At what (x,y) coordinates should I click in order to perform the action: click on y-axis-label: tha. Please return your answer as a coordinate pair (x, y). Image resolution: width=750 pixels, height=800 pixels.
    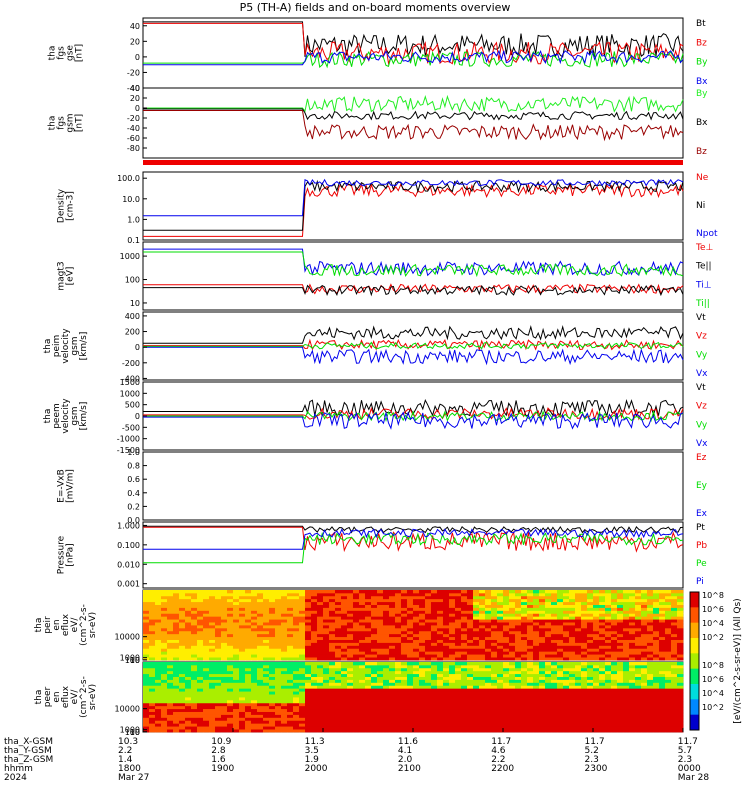
    Looking at the image, I should click on (39, 625).